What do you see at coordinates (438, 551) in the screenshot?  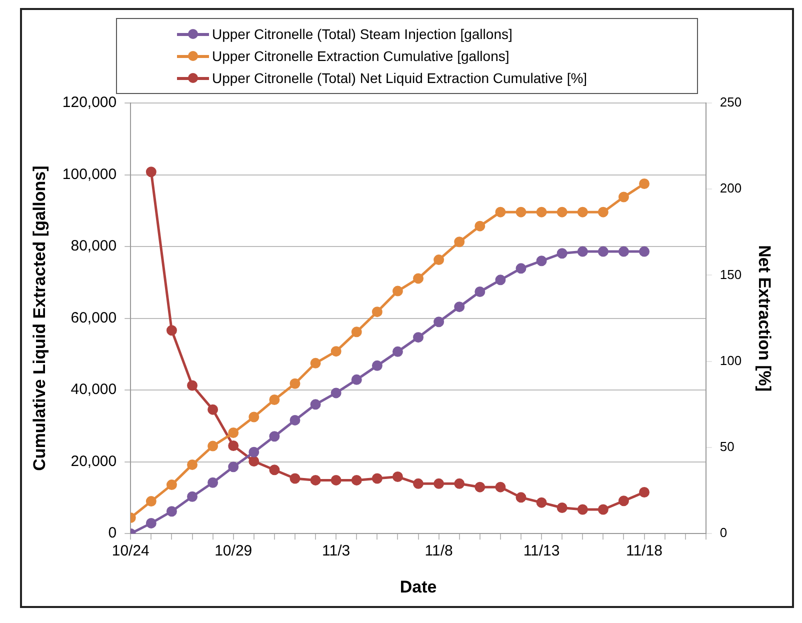 I see `x-tick-label: 11/8` at bounding box center [438, 551].